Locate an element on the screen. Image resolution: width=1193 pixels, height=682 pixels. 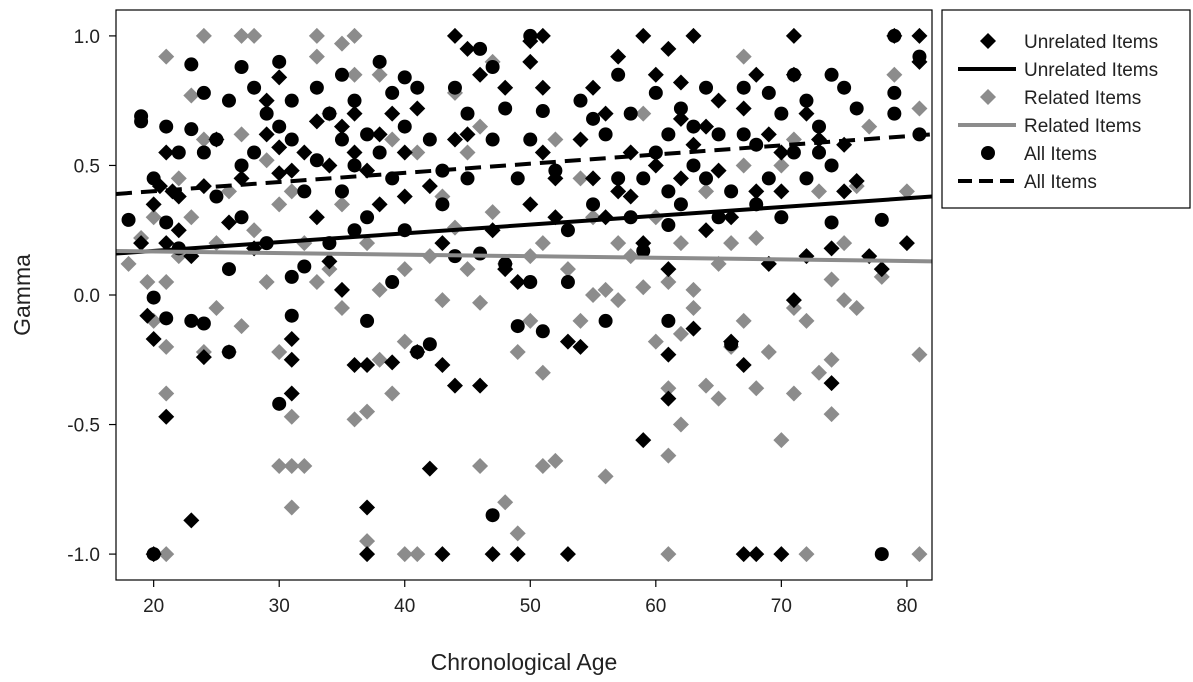
legend-entry: All Items is located at coordinates (1039, 154).